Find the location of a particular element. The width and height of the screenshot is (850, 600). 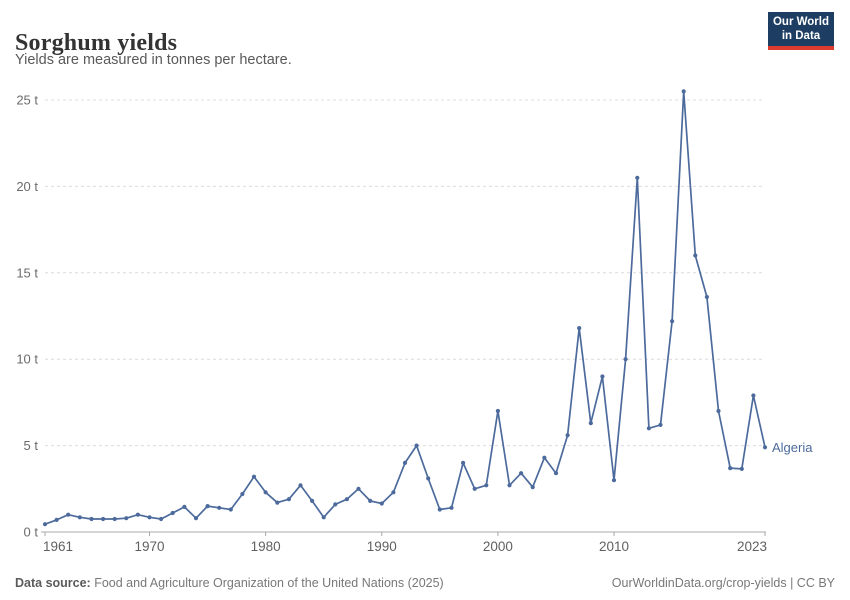

owid-logo-line2: in Data is located at coordinates (801, 36).